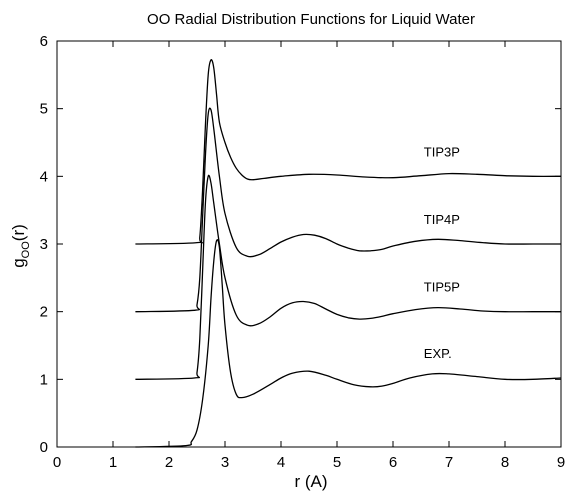 The image size is (574, 495). Describe the element at coordinates (449, 462) in the screenshot. I see `x-tick-label: 7` at that location.